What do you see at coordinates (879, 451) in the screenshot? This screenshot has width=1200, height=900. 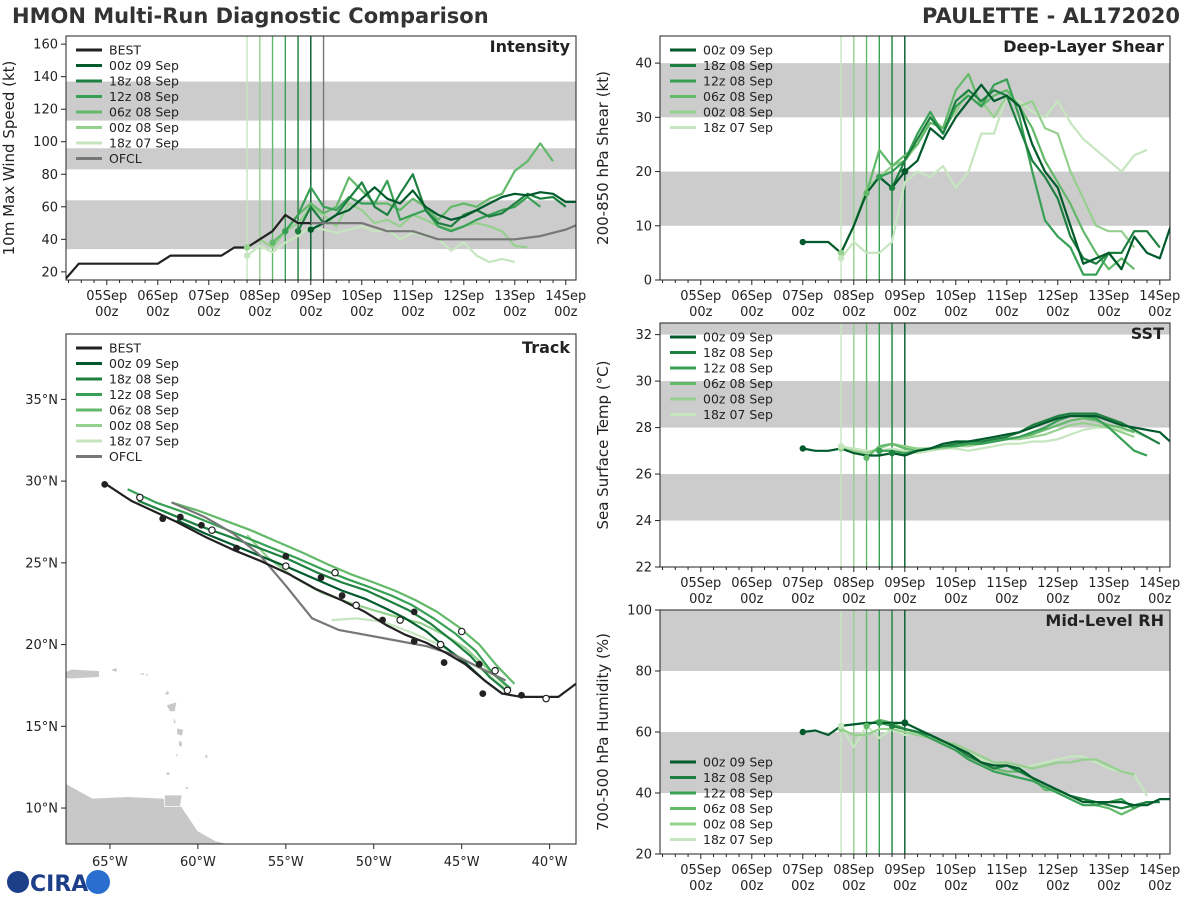 I see `init-marker-12z-08-sep` at bounding box center [879, 451].